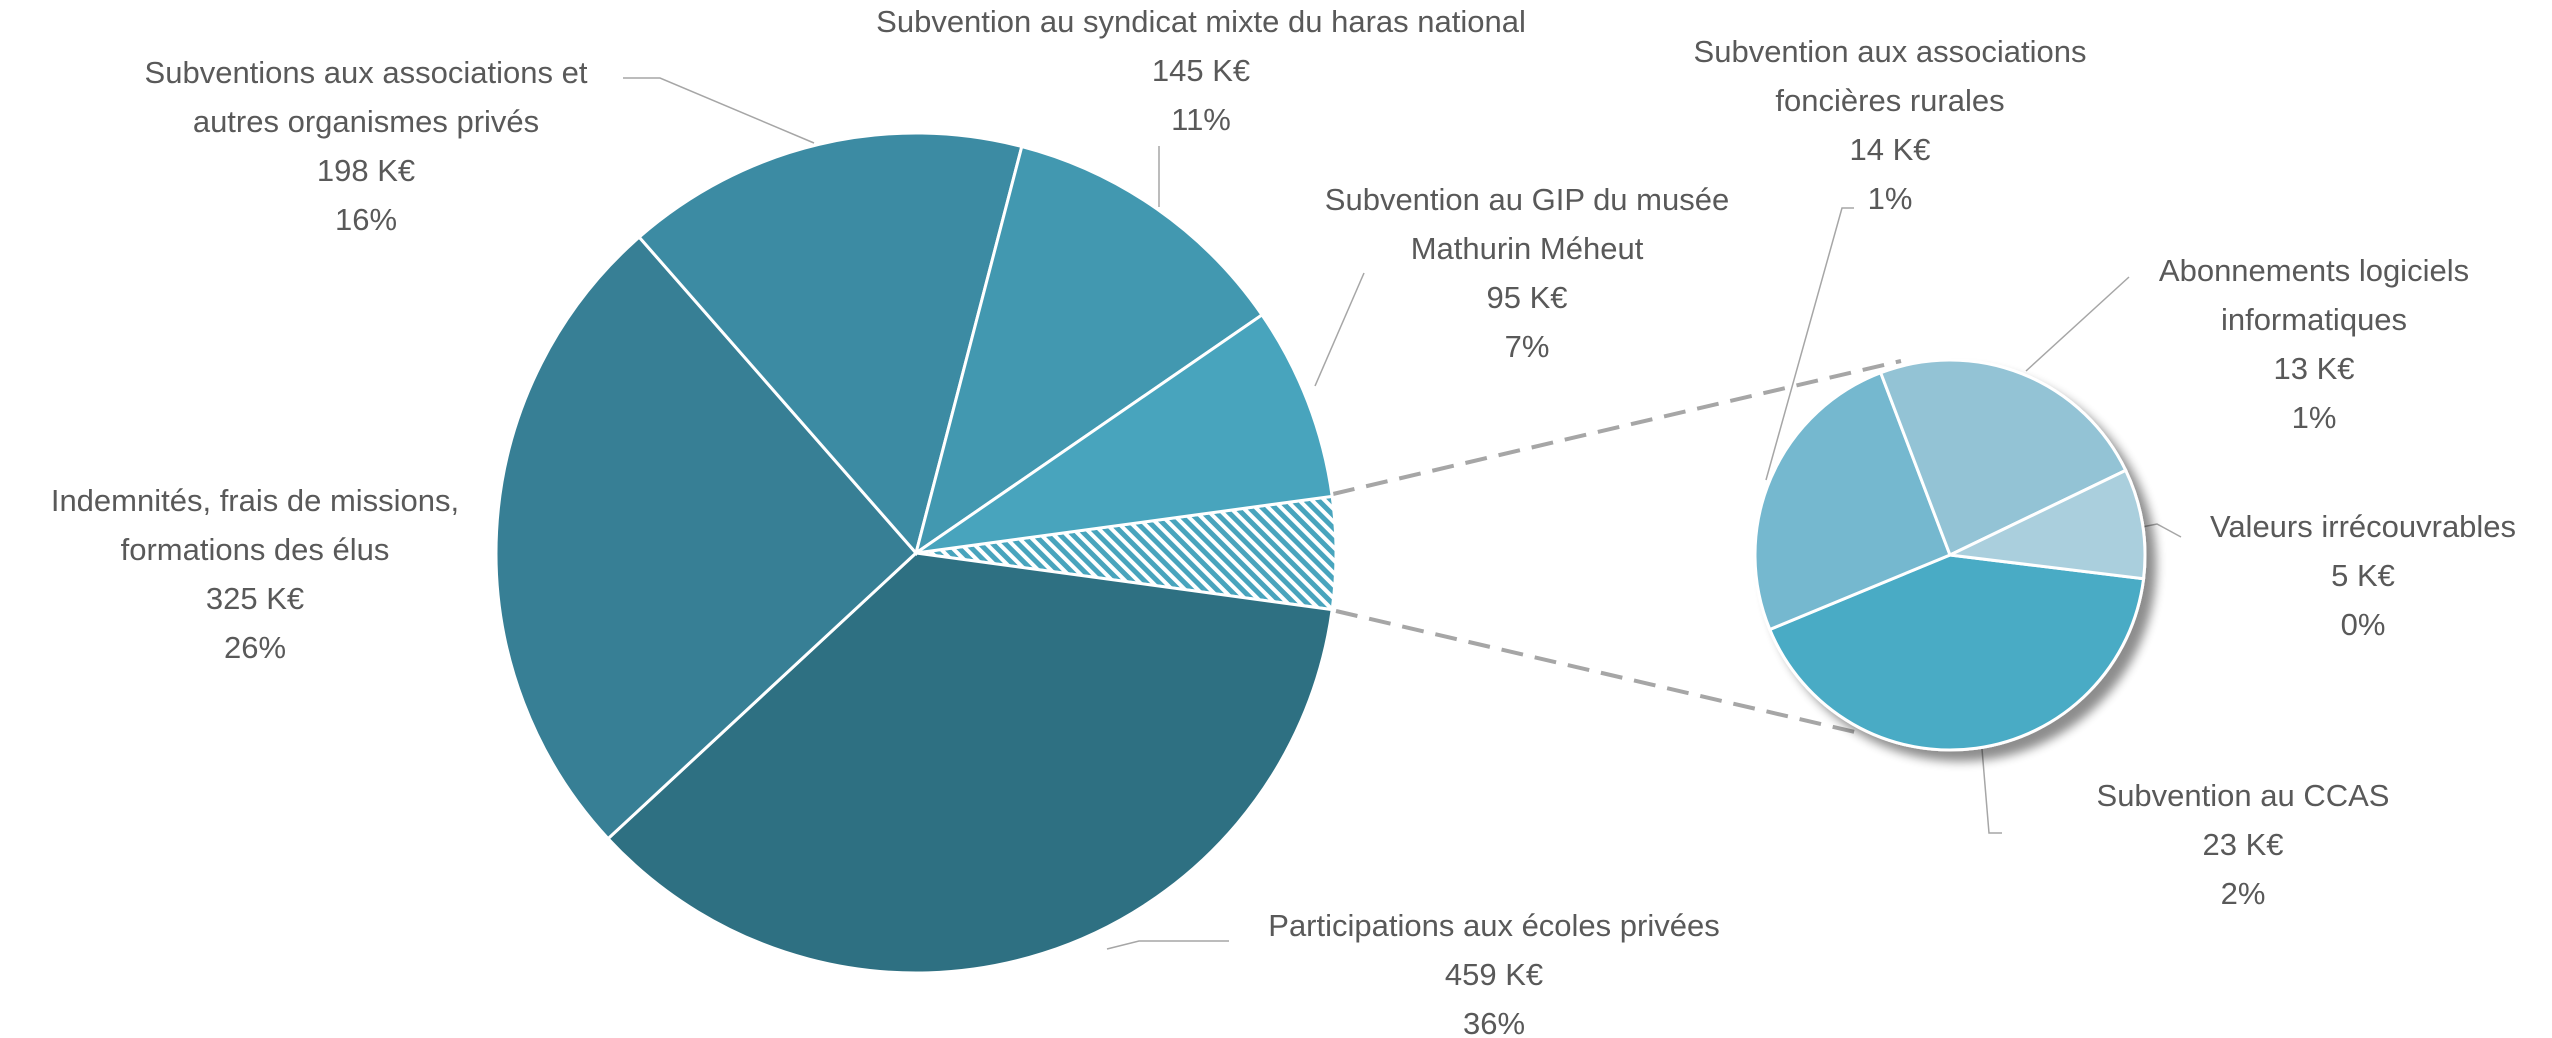 Image resolution: width=2552 pixels, height=1038 pixels. Describe the element at coordinates (366, 170) in the screenshot. I see `value-label: 198 K€` at that location.